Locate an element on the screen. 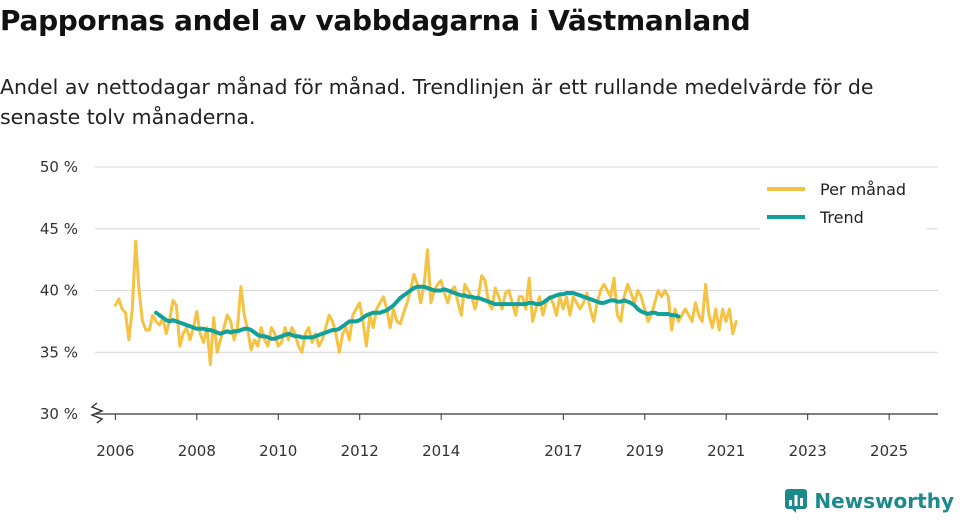 The width and height of the screenshot is (960, 520). y-tick-label: 30 % is located at coordinates (59, 414).